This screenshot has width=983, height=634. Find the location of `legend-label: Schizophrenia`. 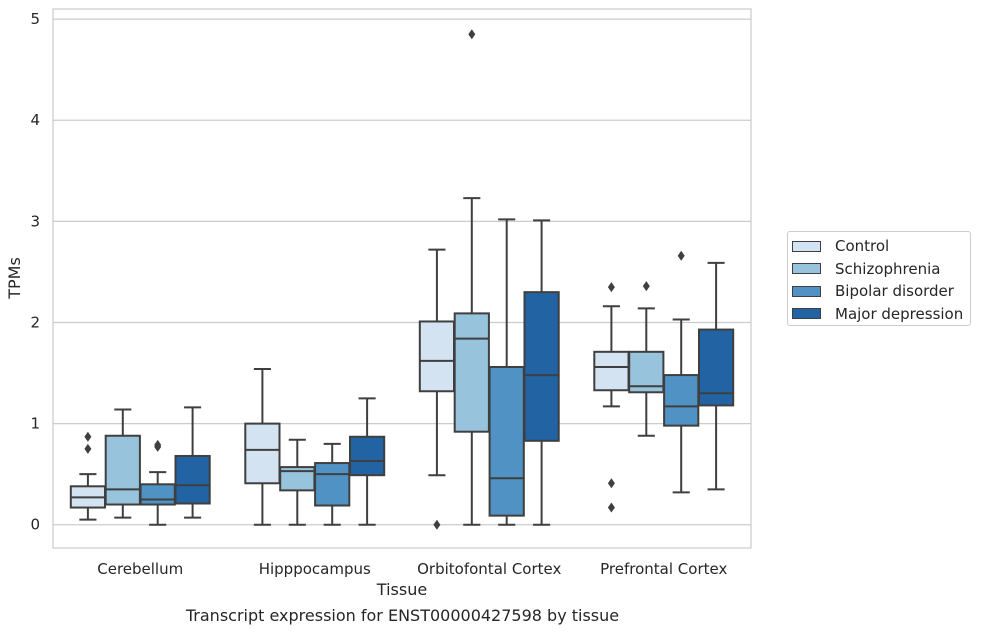

legend-label: Schizophrenia is located at coordinates (888, 268).